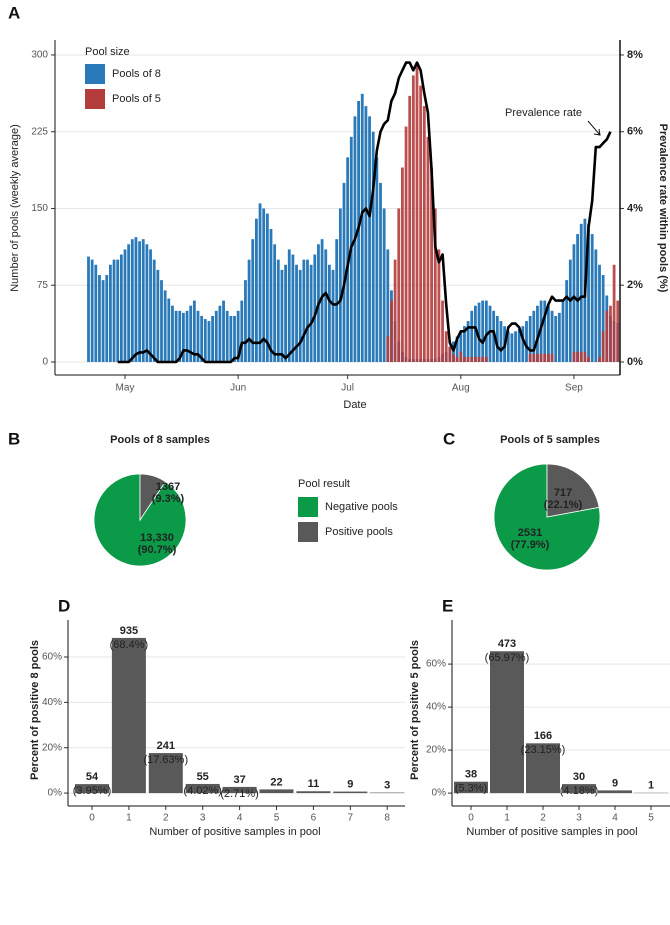 This screenshot has width=670, height=925. What do you see at coordinates (166, 746) in the screenshot?
I see `count-label: 241` at bounding box center [166, 746].